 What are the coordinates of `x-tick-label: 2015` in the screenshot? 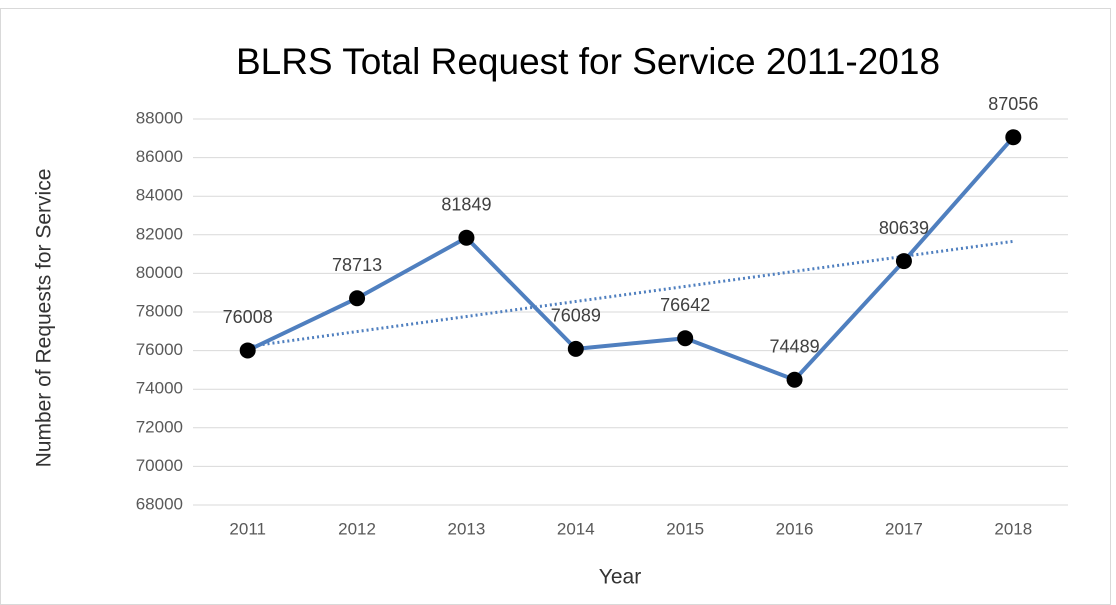 It's located at (685, 528).